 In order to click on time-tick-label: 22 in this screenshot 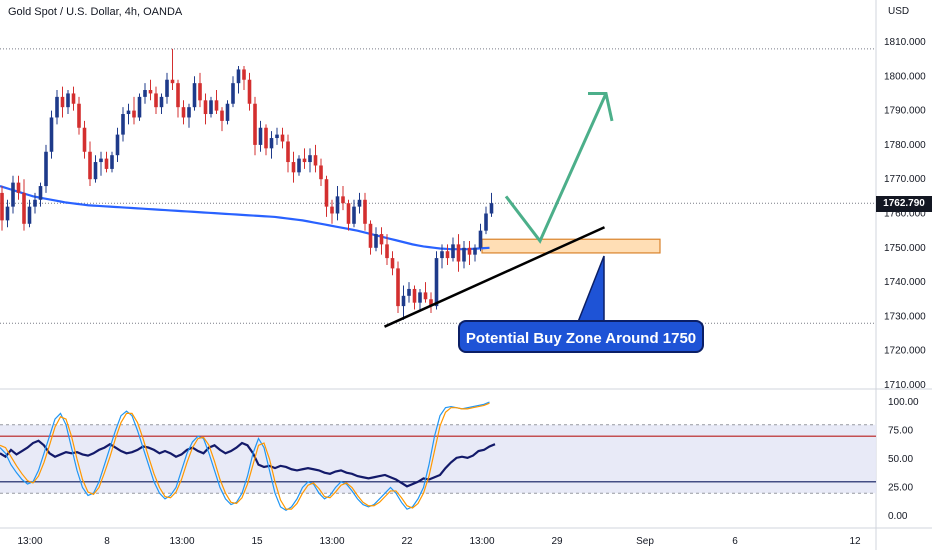, I will do `click(407, 541)`.